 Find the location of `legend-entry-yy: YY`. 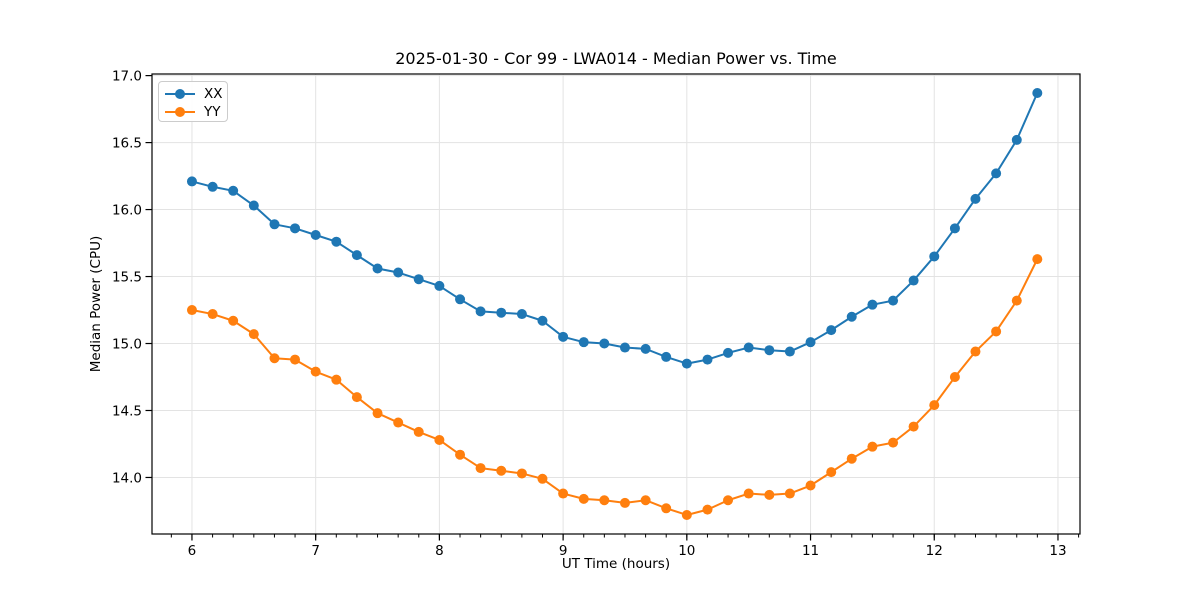

legend-entry-yy: YY is located at coordinates (193, 112).